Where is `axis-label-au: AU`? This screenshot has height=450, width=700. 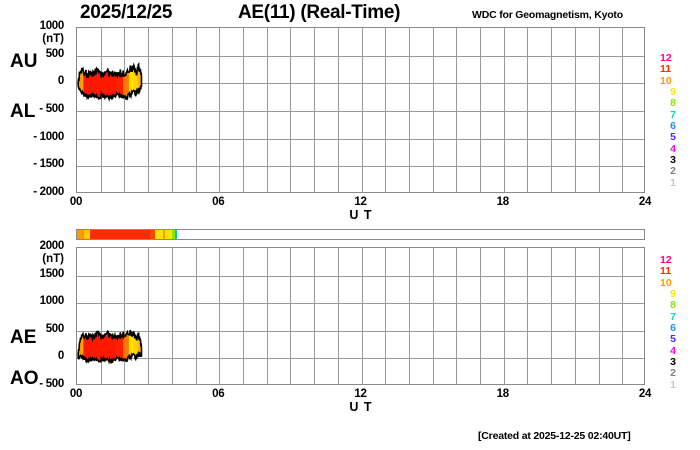 axis-label-au: AU is located at coordinates (24, 61).